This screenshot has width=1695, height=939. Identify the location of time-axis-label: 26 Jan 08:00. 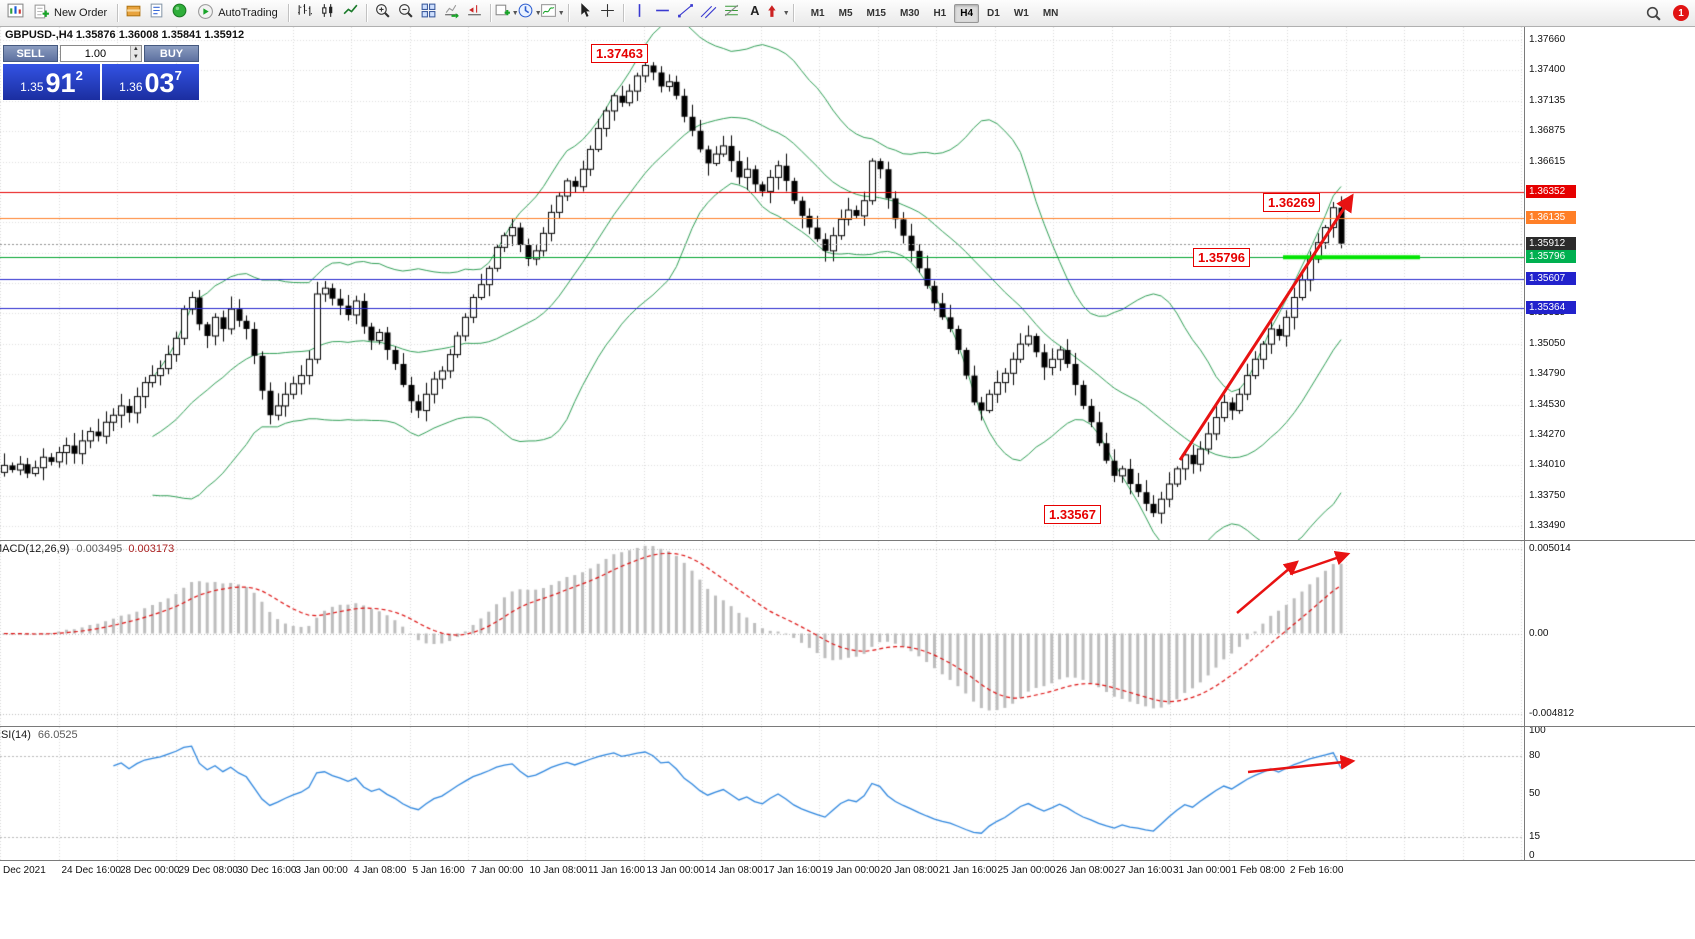
(1085, 870).